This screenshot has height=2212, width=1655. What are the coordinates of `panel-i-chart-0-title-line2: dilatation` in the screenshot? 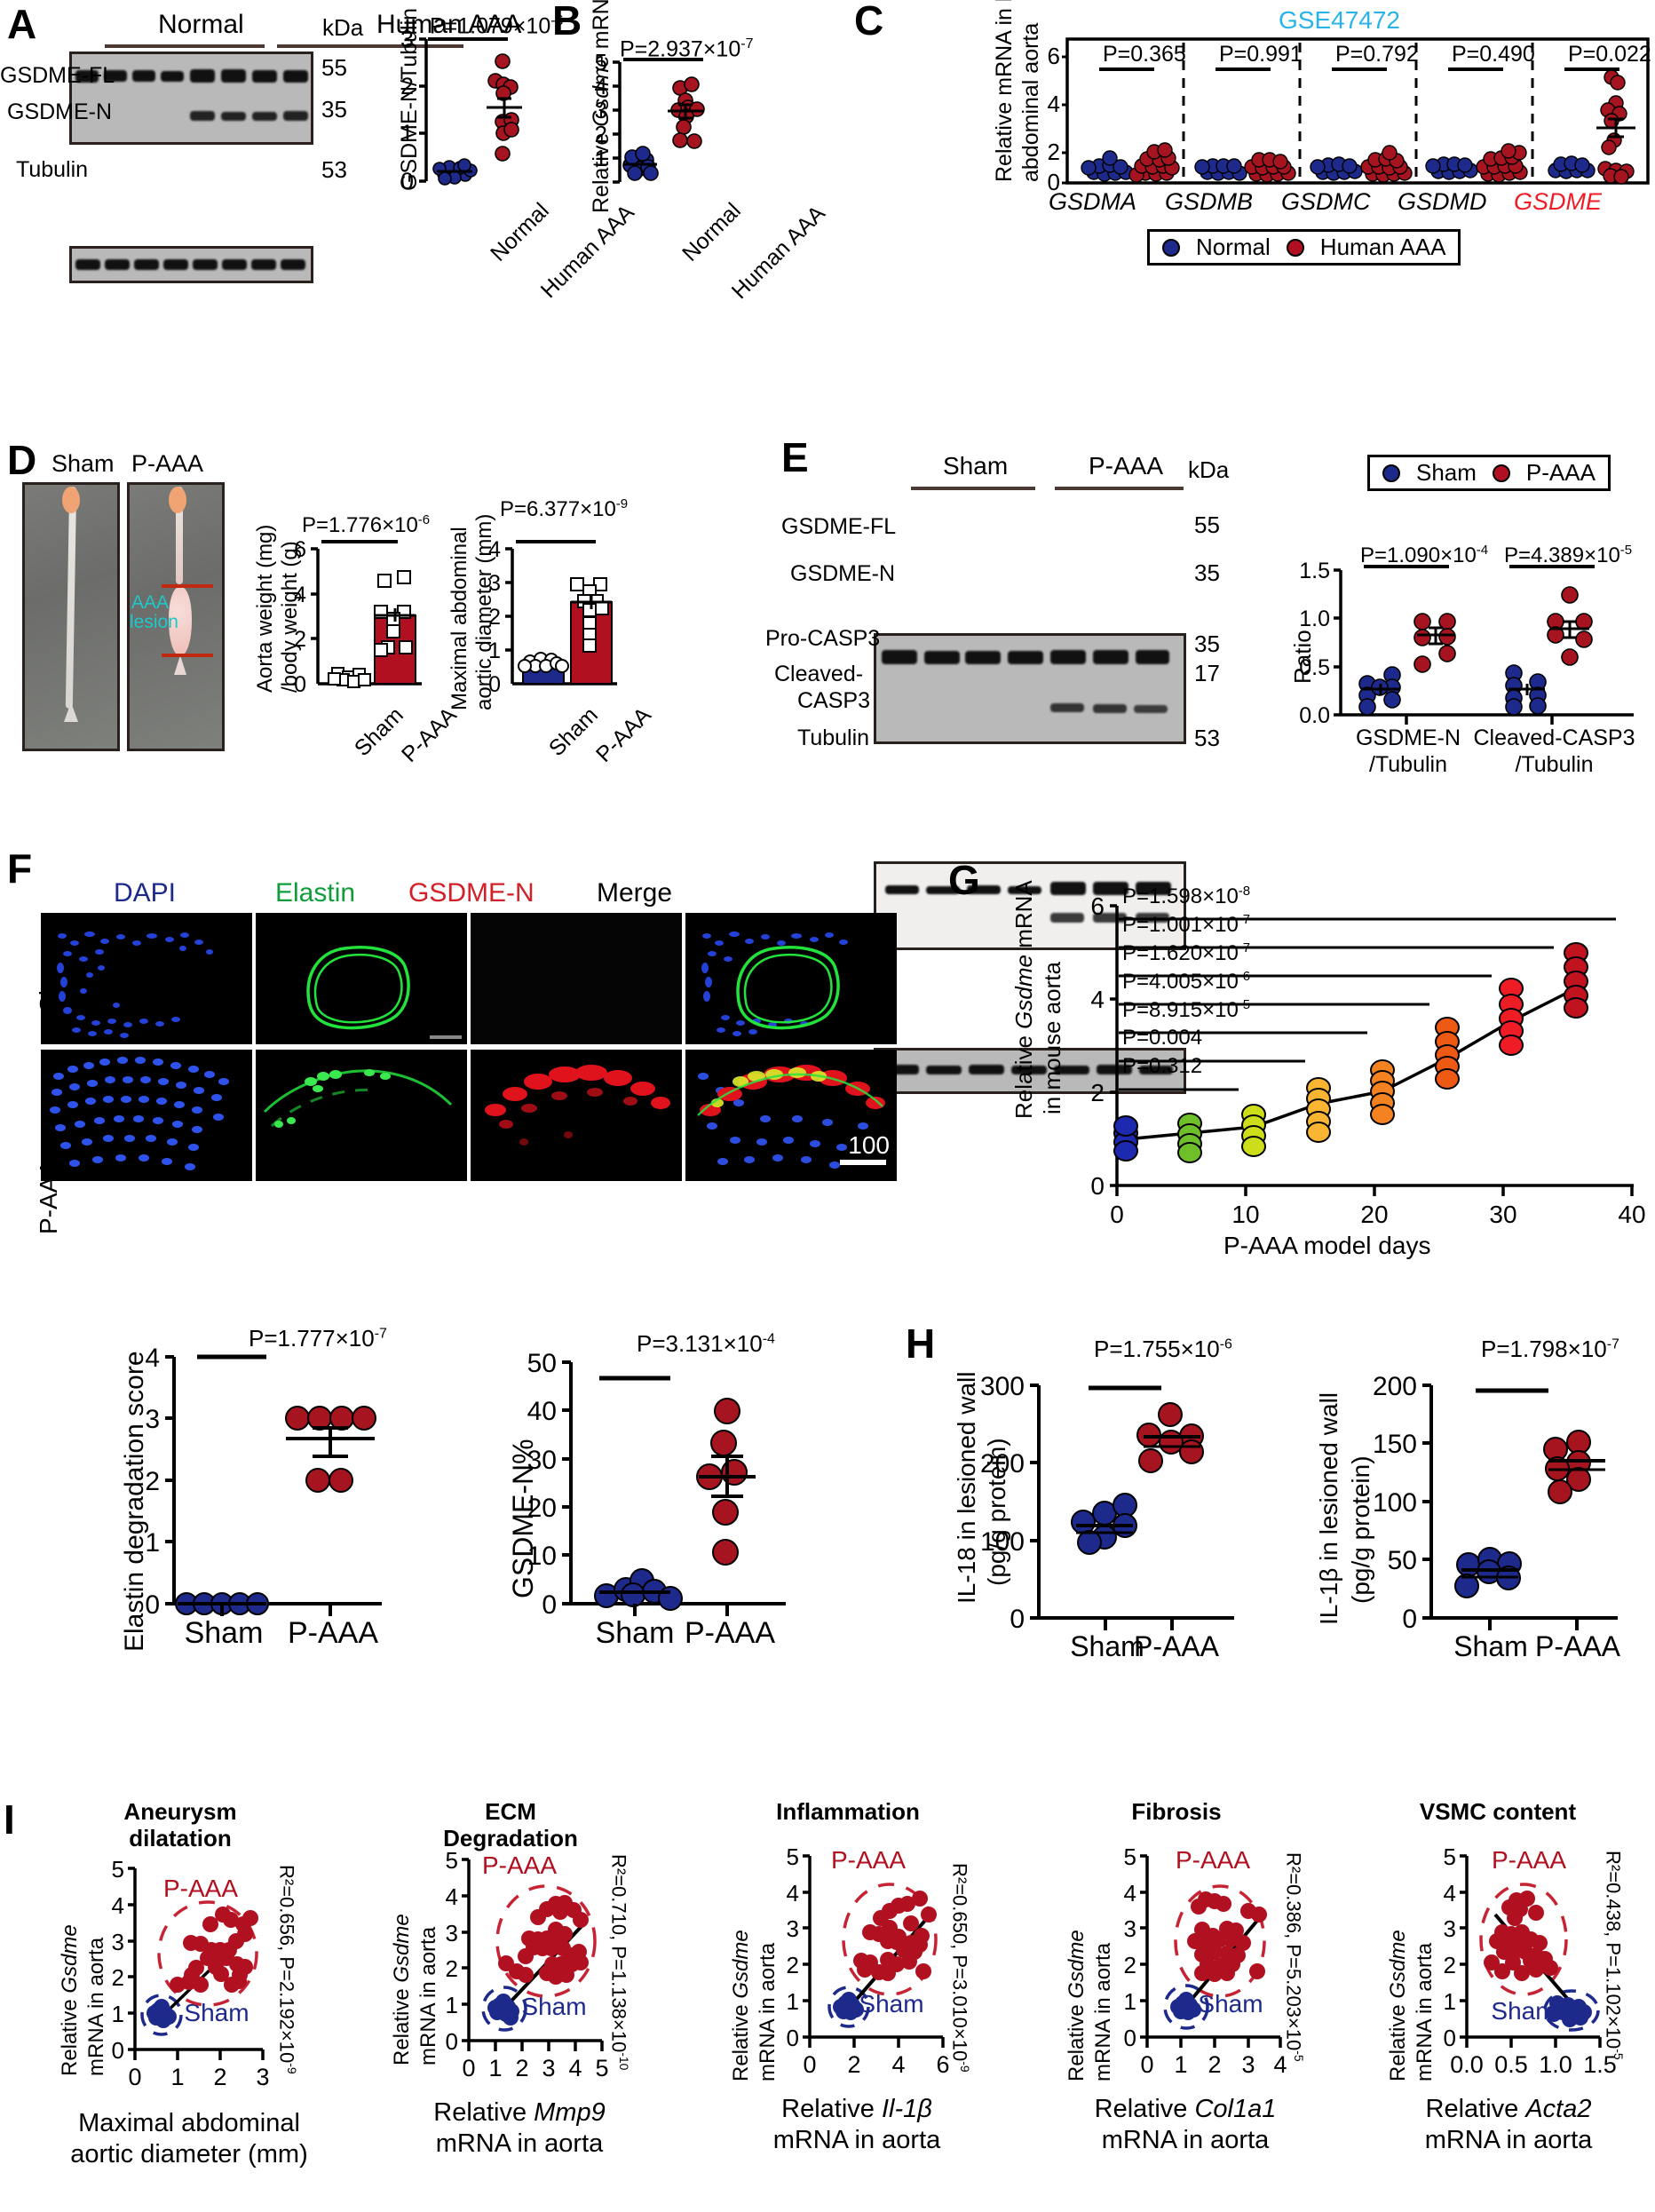 It's located at (180, 1838).